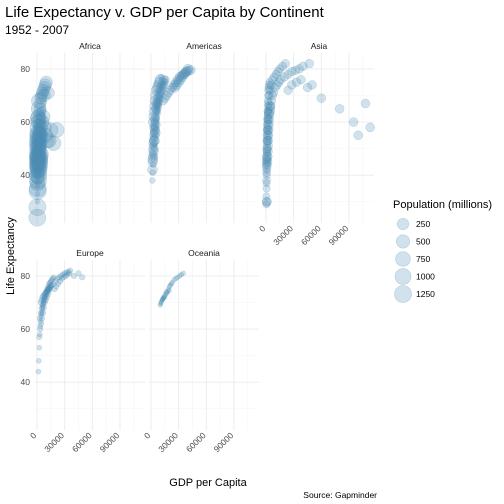  Describe the element at coordinates (83, 134) in the screenshot. I see `facet-africa: Africa 40 60 80` at that location.